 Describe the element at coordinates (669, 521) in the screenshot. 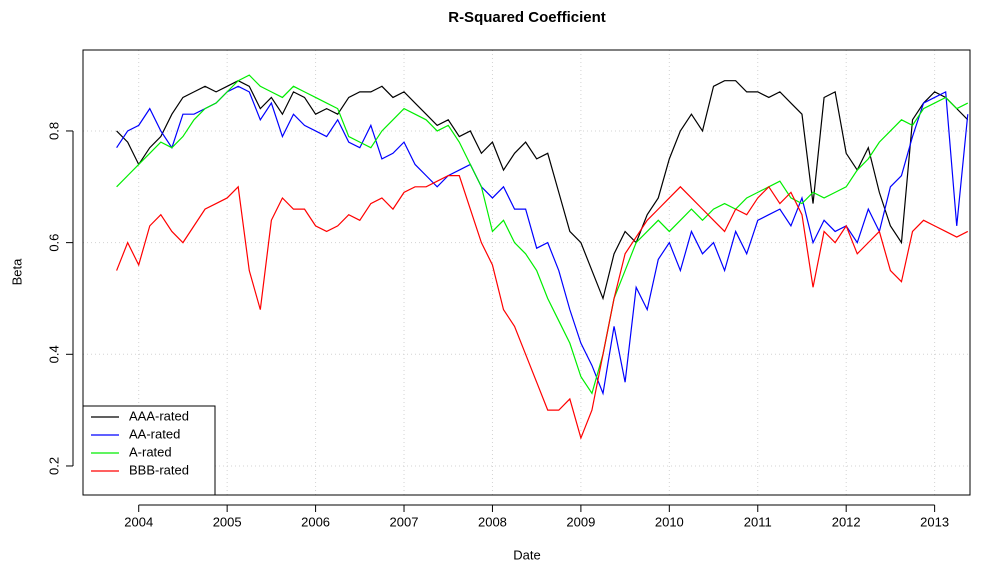

I see `x-tick-label: 2010` at that location.